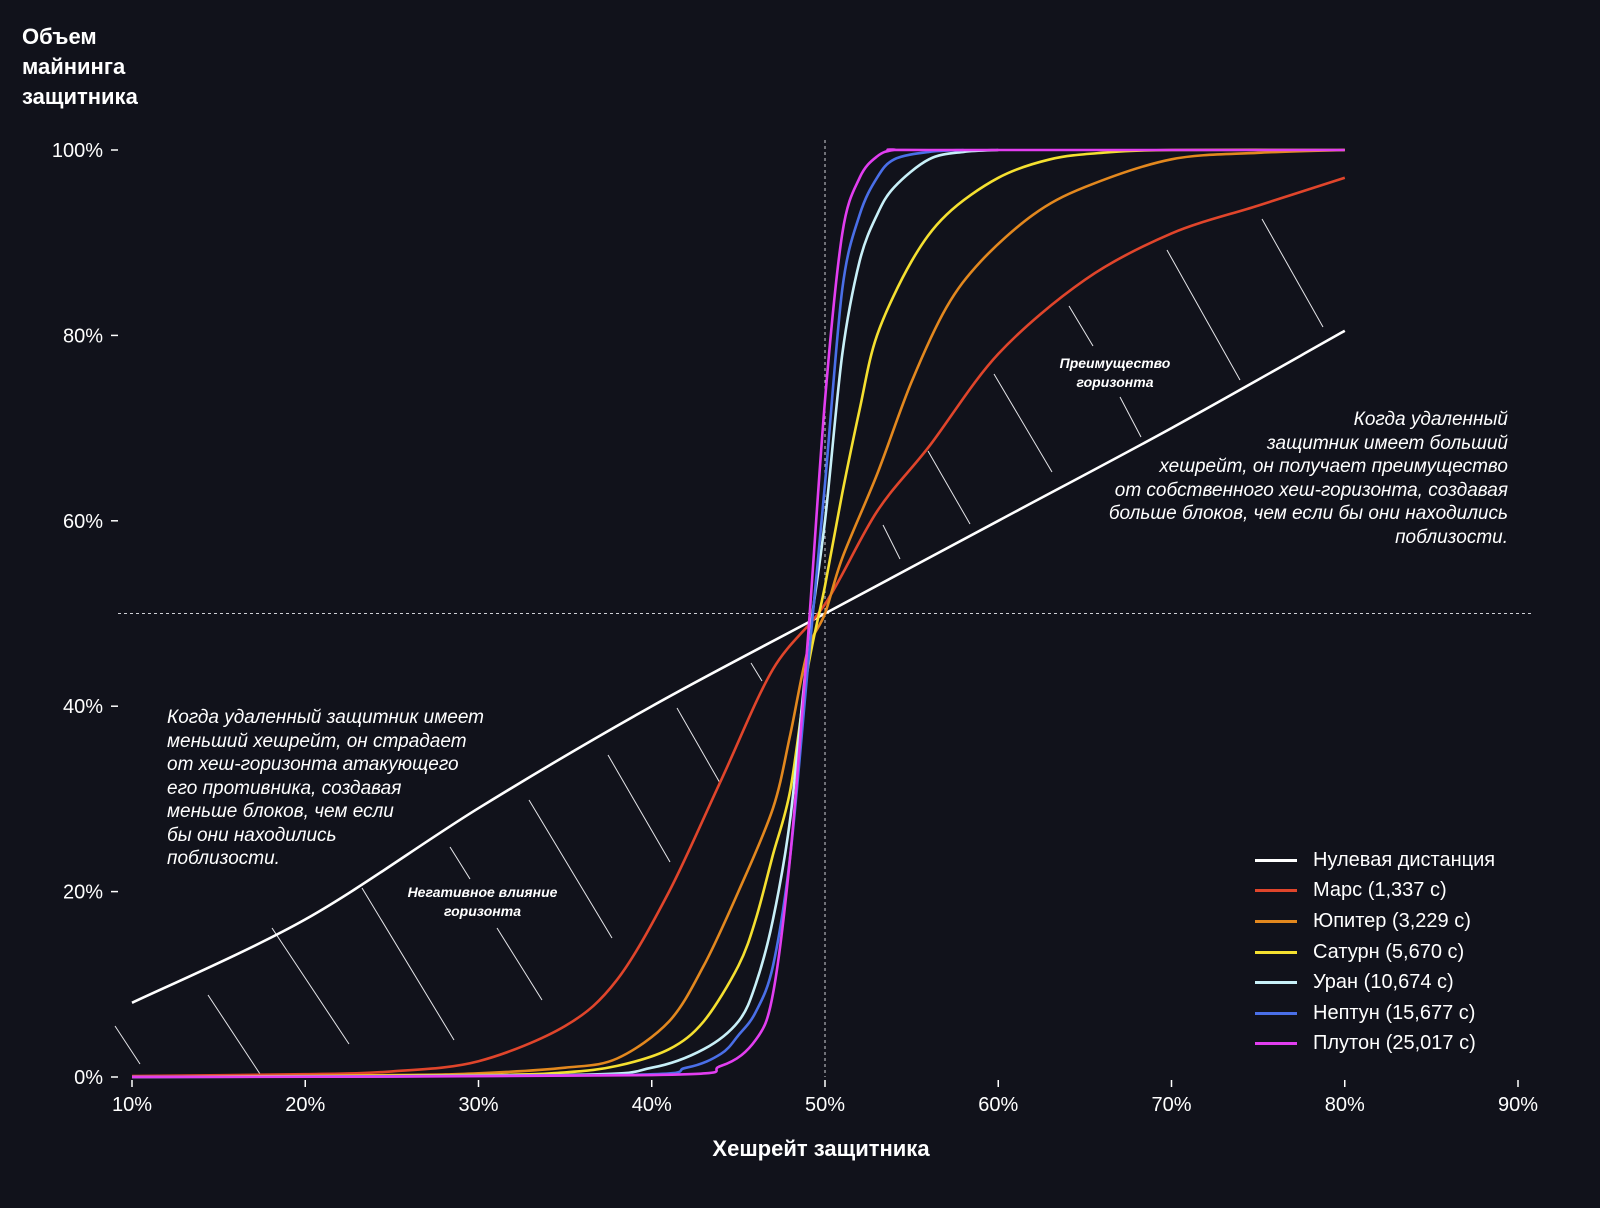  Describe the element at coordinates (825, 1105) in the screenshot. I see `x-tick-label: 50%` at that location.